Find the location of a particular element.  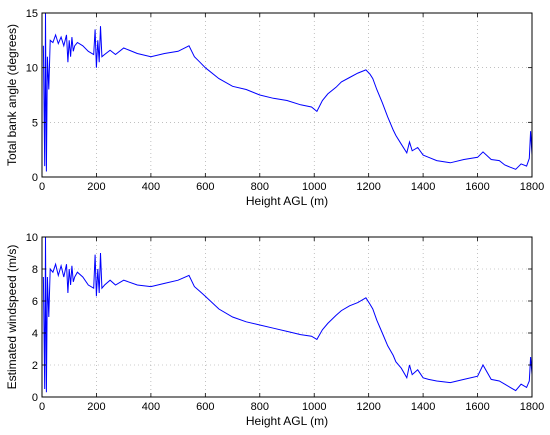

windspeed-x-tick-label: 600 is located at coordinates (205, 407).